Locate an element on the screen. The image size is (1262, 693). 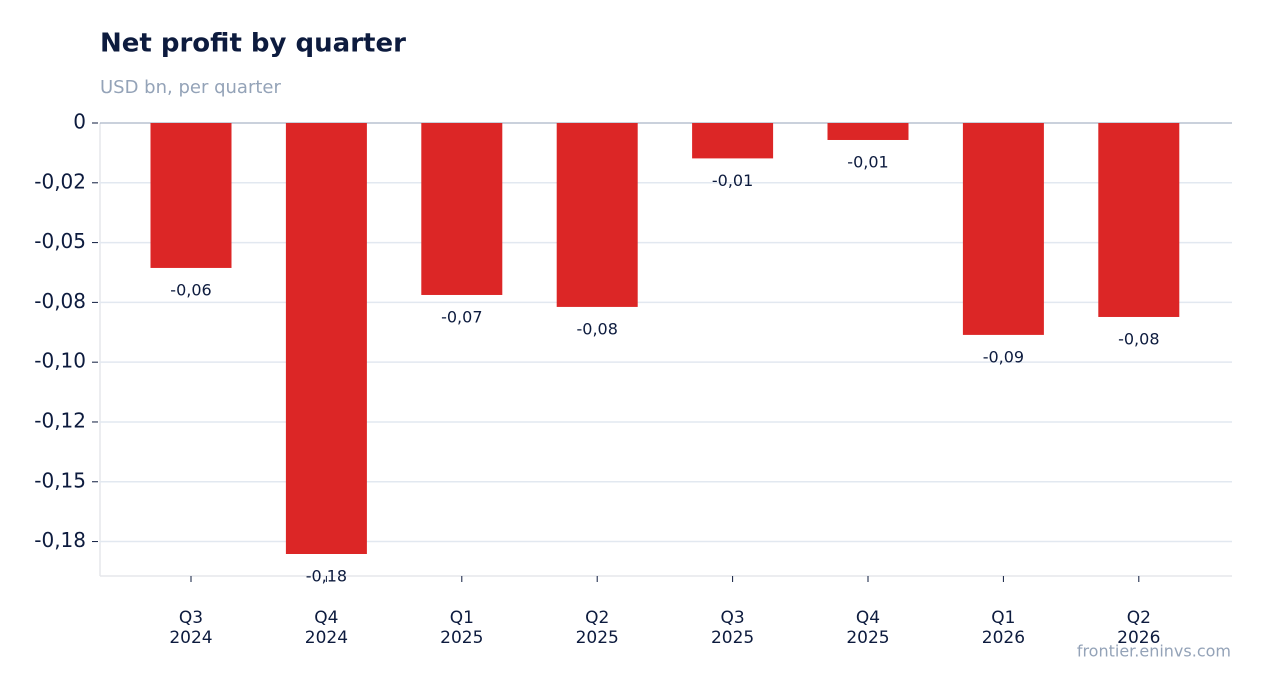
x-tick-label: Q3 2024 is located at coordinates (190, 628).